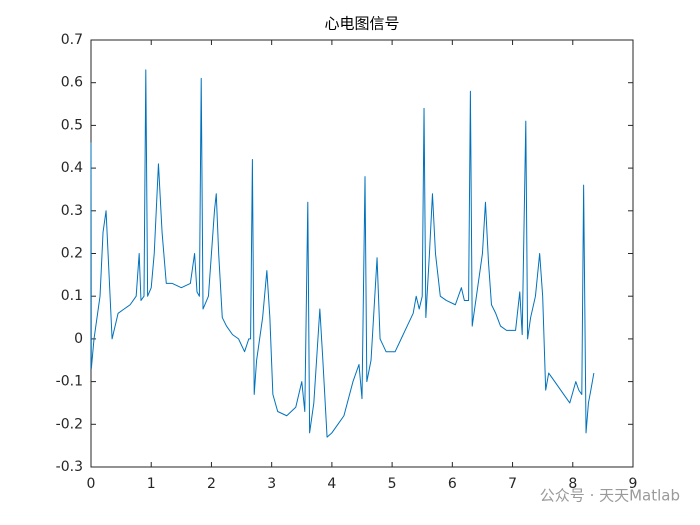 This screenshot has width=700, height=525. I want to click on y-tick-label: 0.1, so click(72, 296).